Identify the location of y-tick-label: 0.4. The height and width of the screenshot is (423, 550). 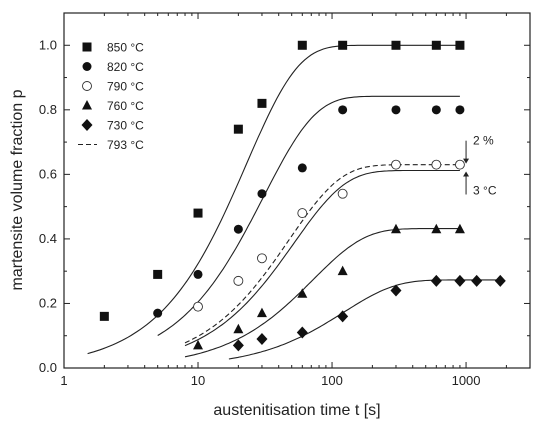
(48, 238).